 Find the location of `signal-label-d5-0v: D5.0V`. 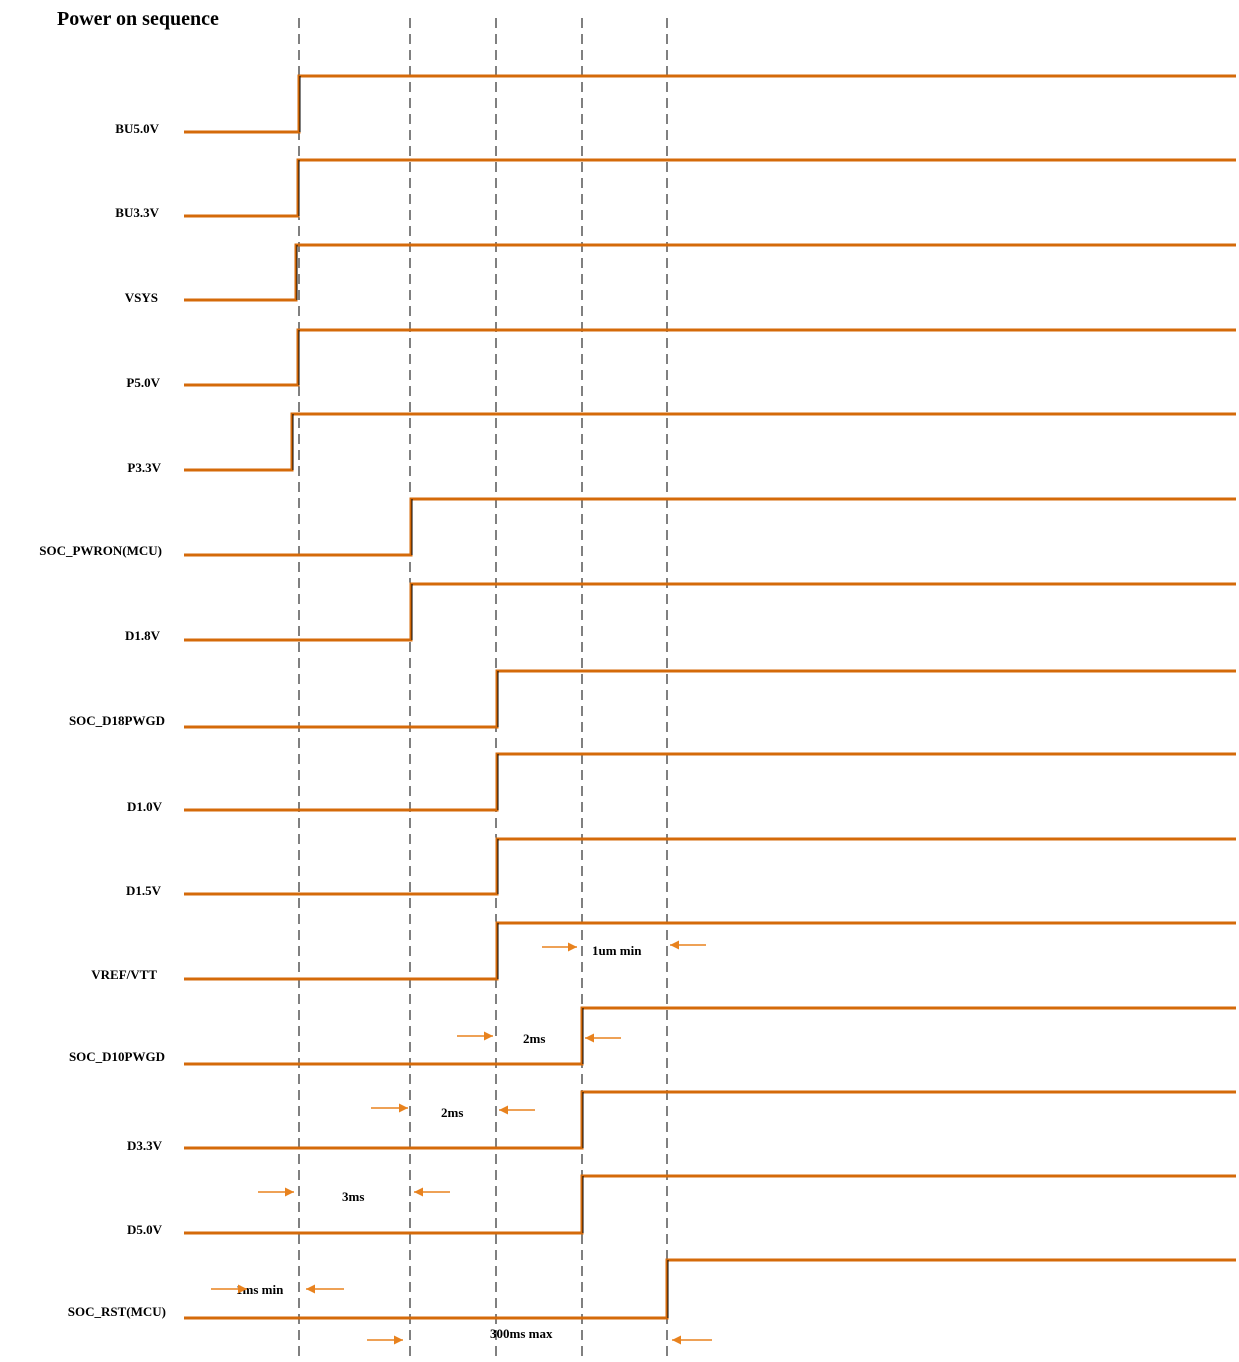

signal-label-d5-0v: D5.0V is located at coordinates (145, 1229).